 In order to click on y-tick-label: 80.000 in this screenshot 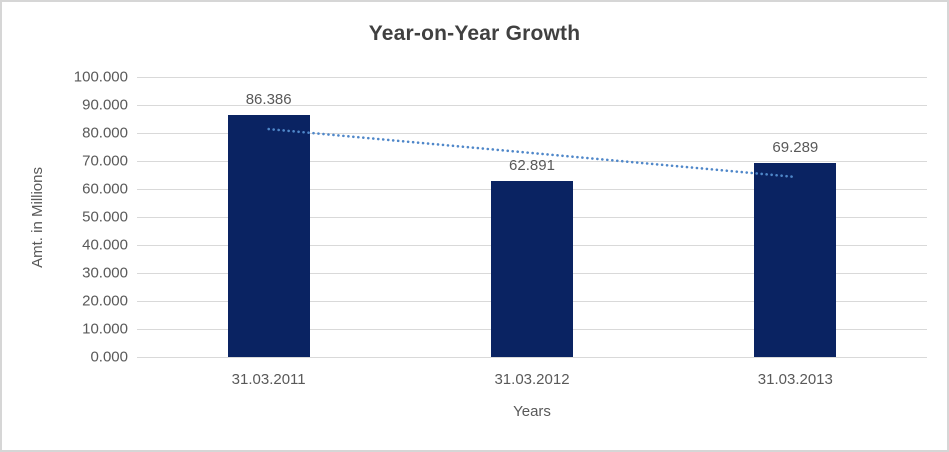, I will do `click(105, 133)`.